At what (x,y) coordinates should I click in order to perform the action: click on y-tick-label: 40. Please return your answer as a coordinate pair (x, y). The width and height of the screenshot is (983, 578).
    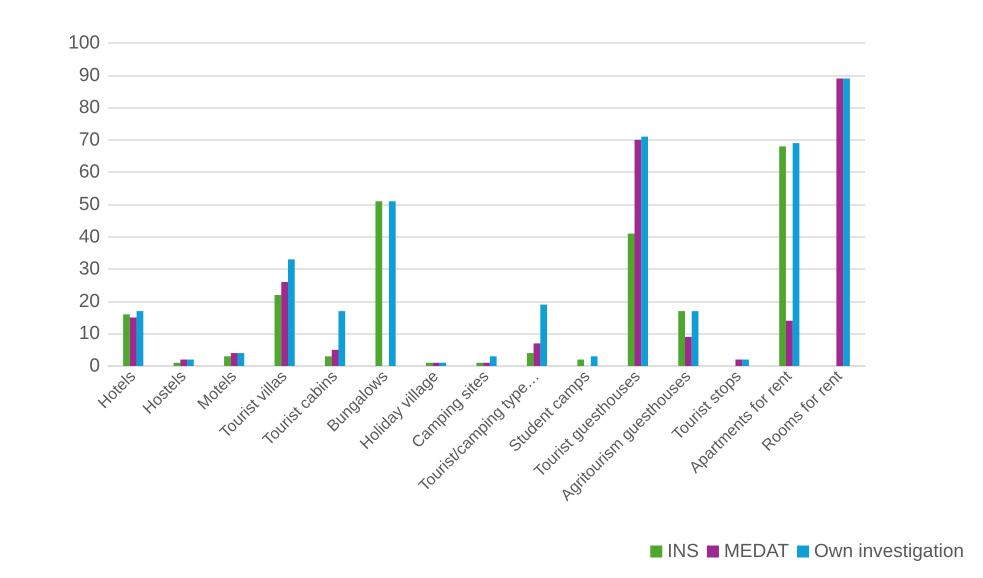
    Looking at the image, I should click on (89, 237).